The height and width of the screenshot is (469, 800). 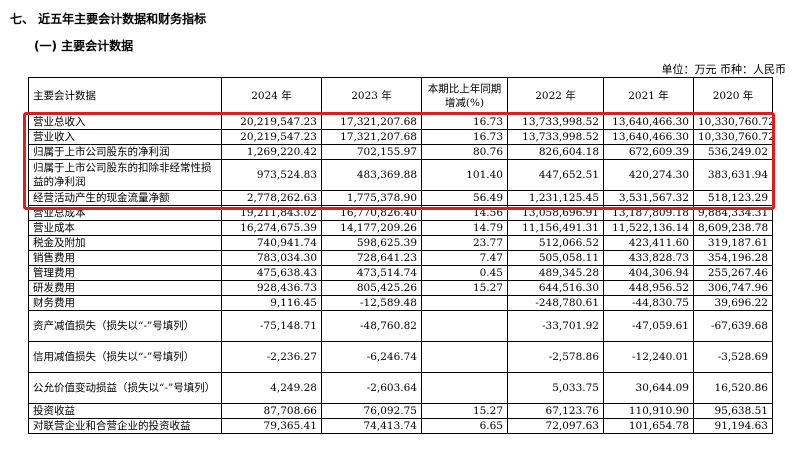 I want to click on table-cell: 67,123.76, so click(x=555, y=411).